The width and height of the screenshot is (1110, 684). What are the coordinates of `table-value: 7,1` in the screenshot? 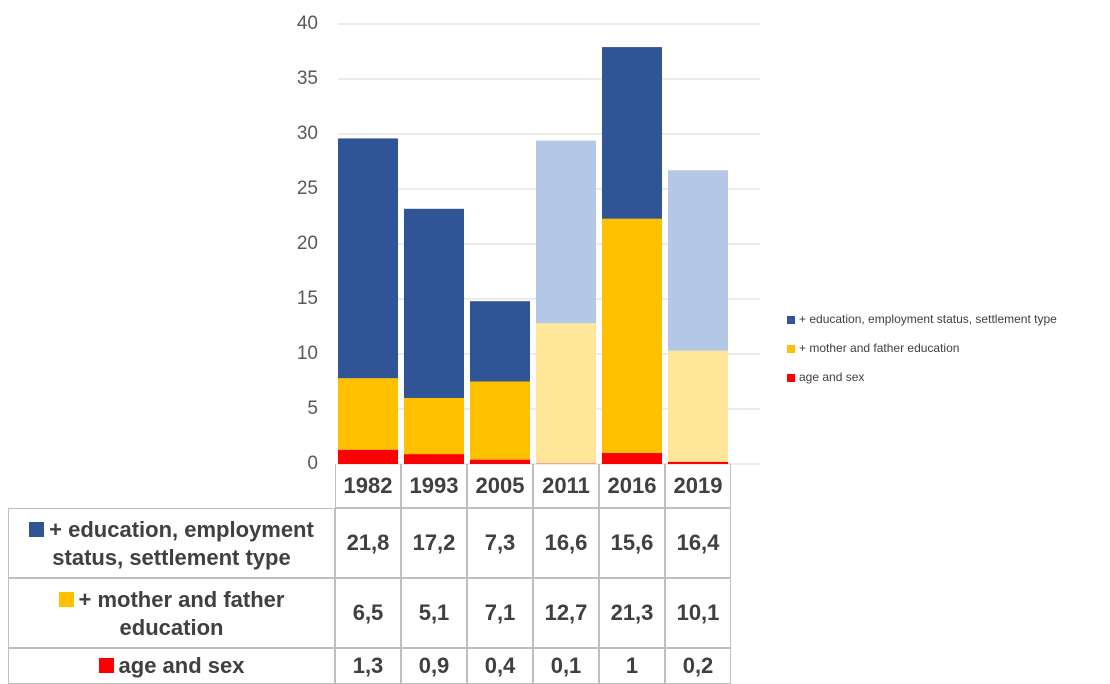 It's located at (500, 613).